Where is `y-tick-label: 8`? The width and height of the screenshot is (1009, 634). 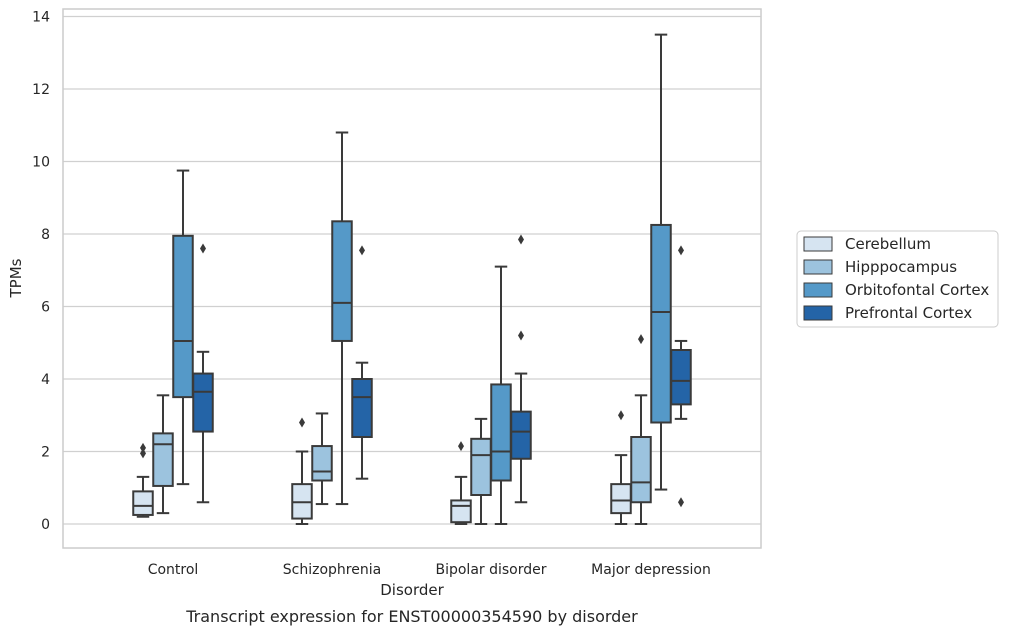
y-tick-label: 8 is located at coordinates (45, 235).